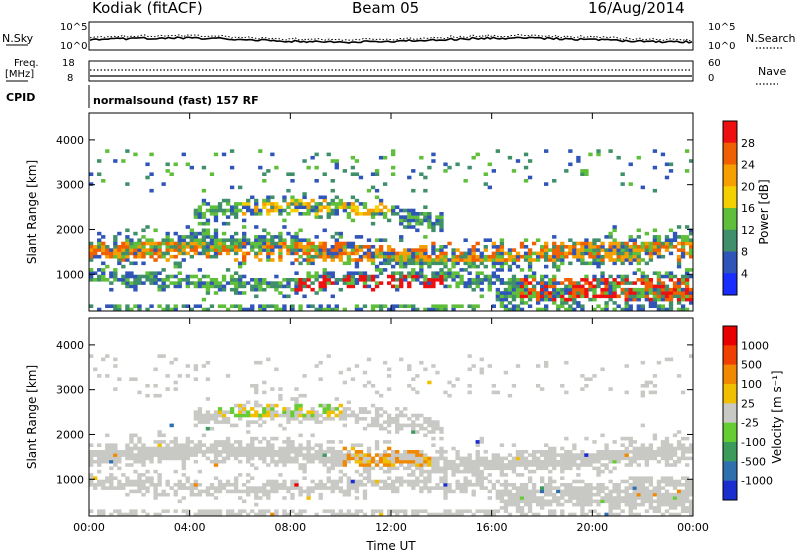 The image size is (800, 558). I want to click on nsearch-label: N.Search, so click(771, 38).